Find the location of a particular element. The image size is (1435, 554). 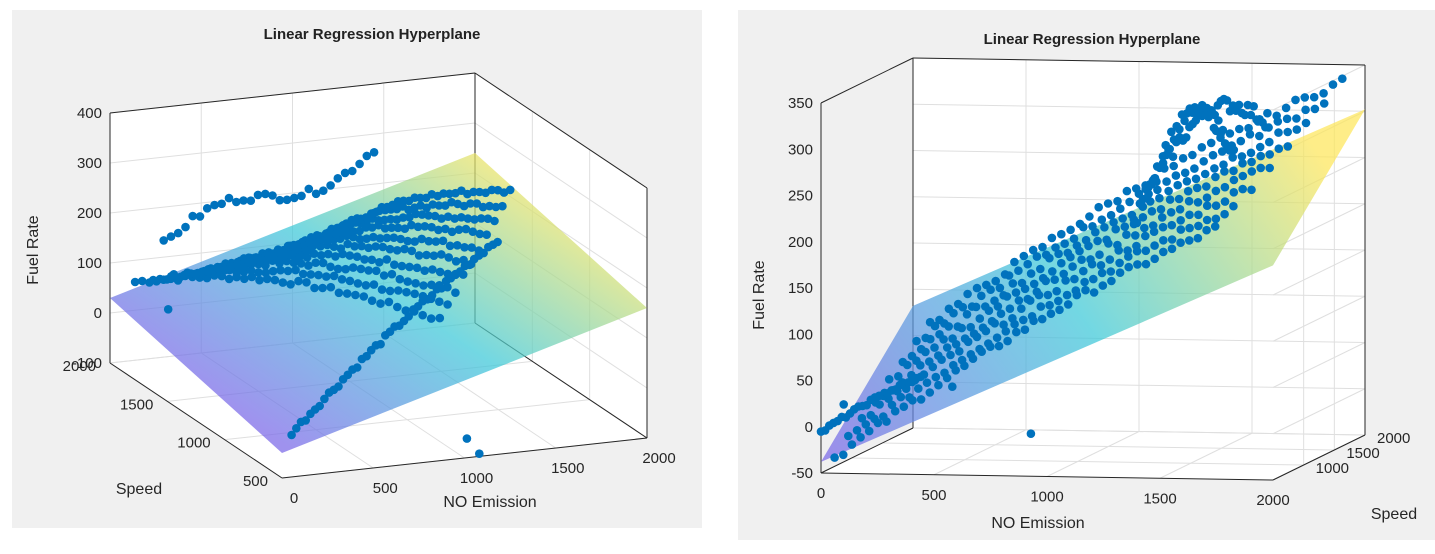

z-tick-label: 50 is located at coordinates (804, 381).